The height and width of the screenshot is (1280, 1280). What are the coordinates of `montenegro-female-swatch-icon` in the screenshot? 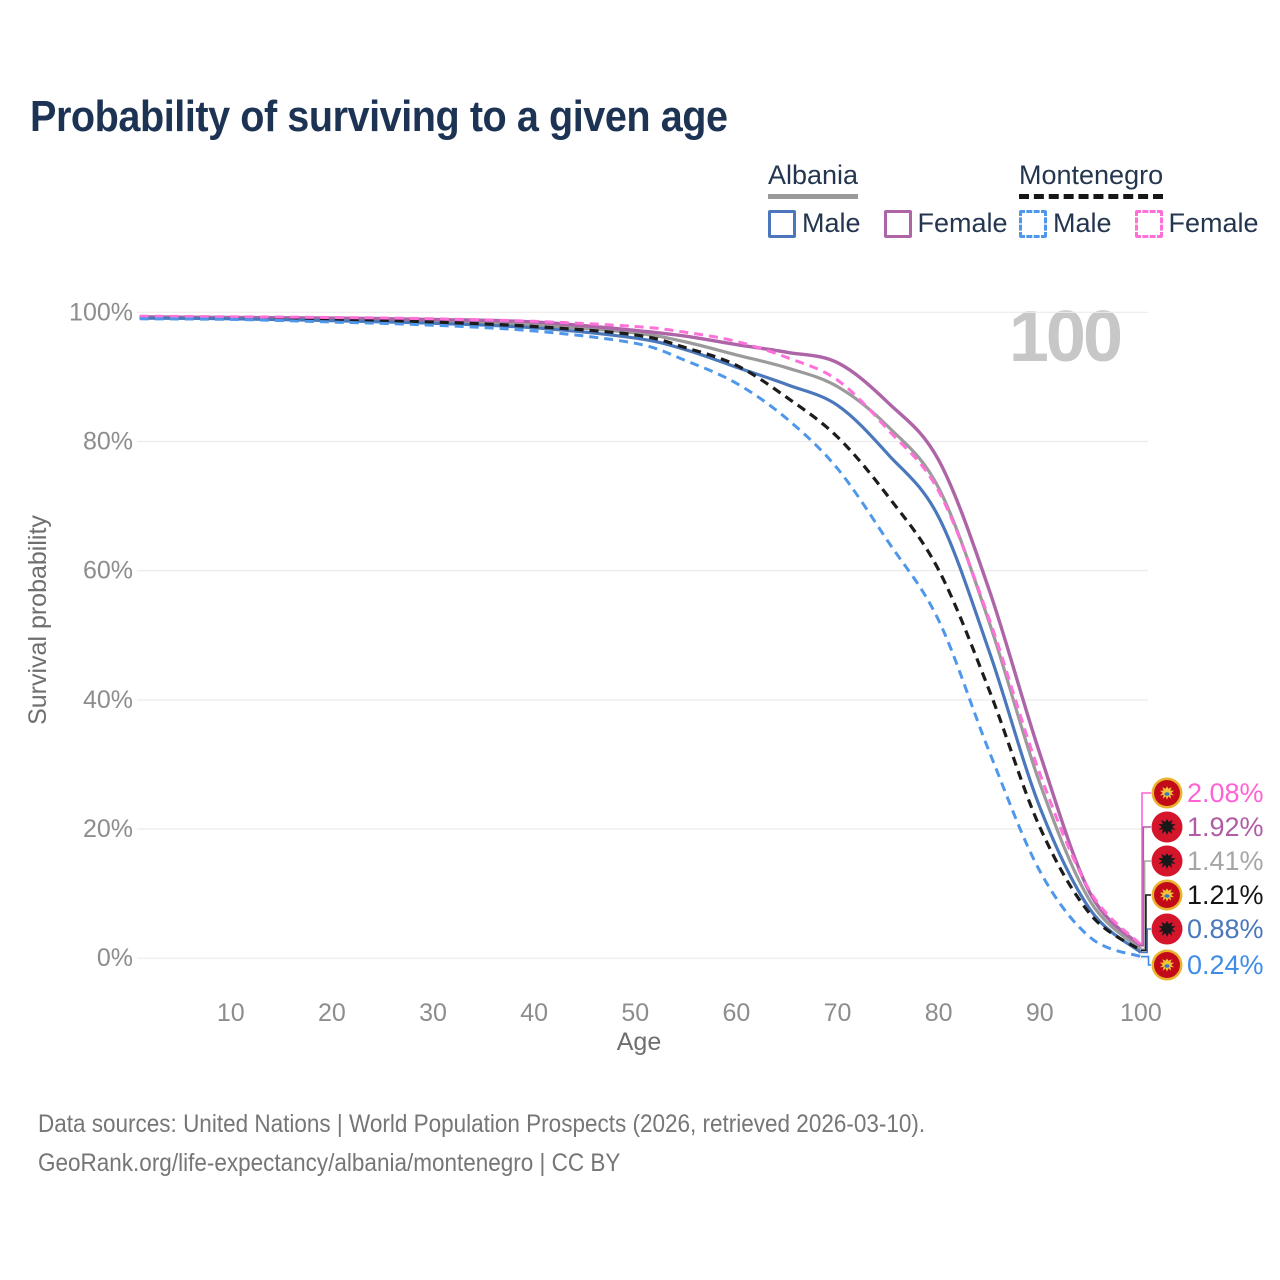 It's located at (1148, 223).